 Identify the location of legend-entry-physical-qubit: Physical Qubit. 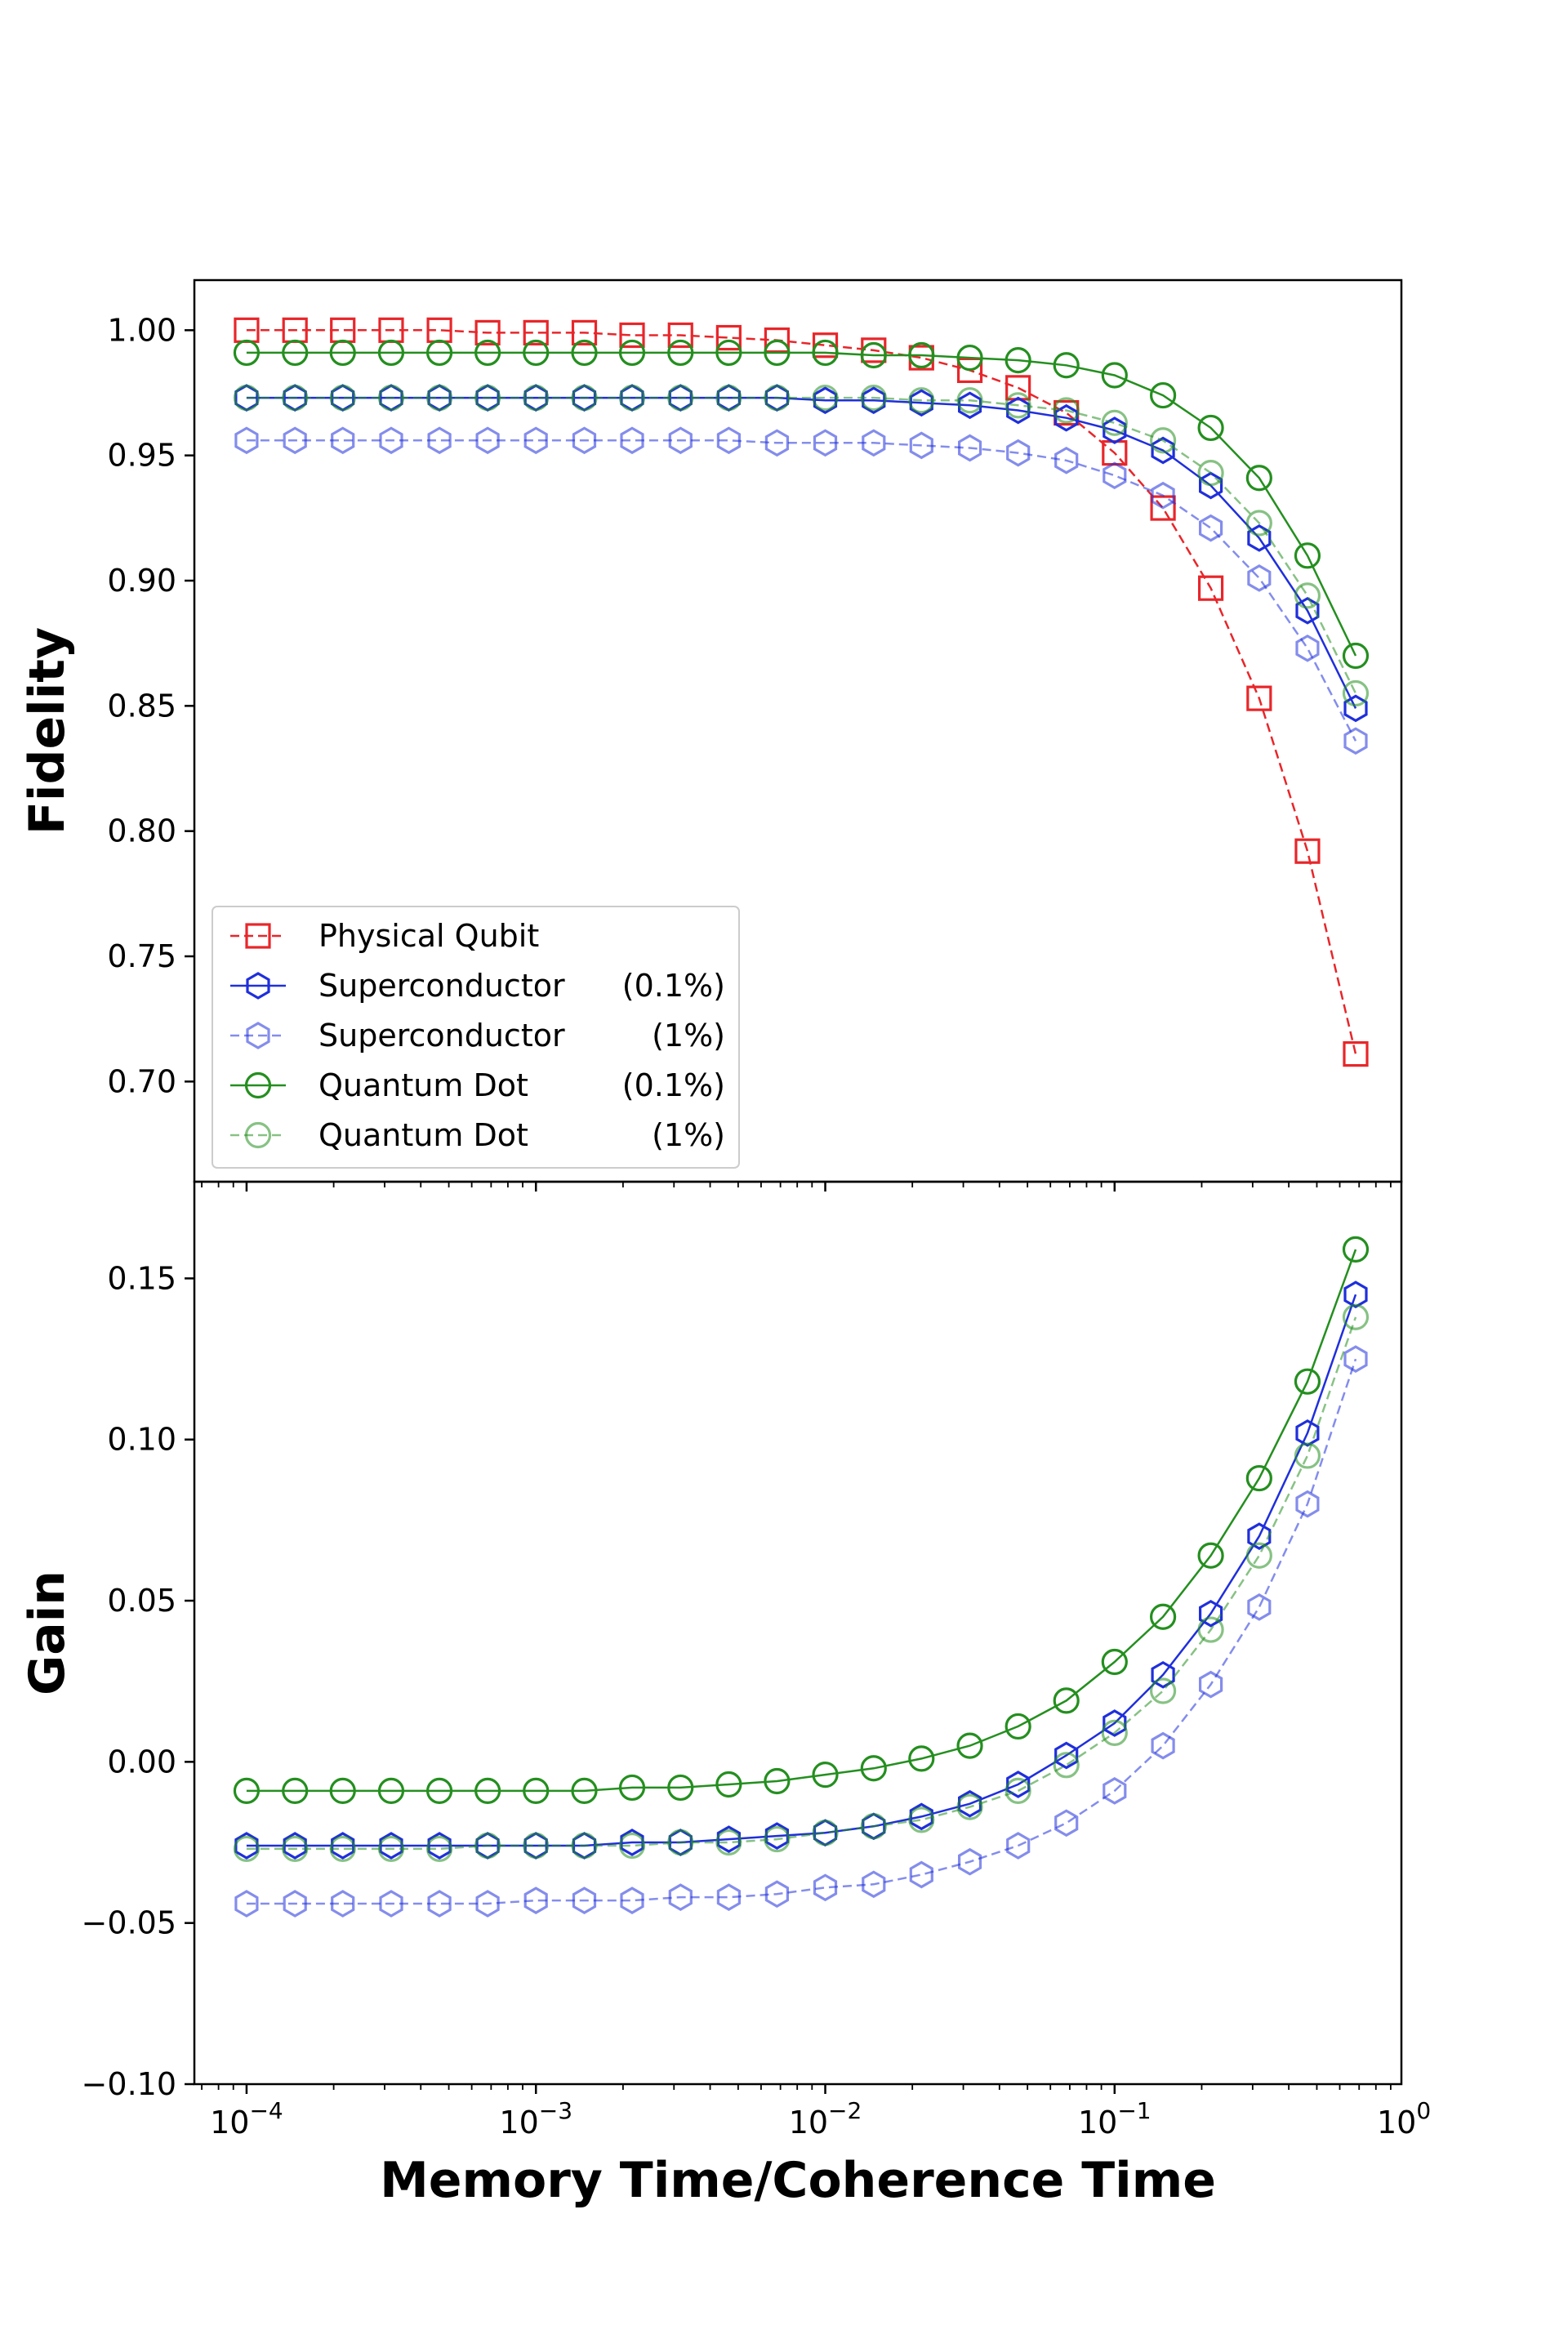
(384, 936).